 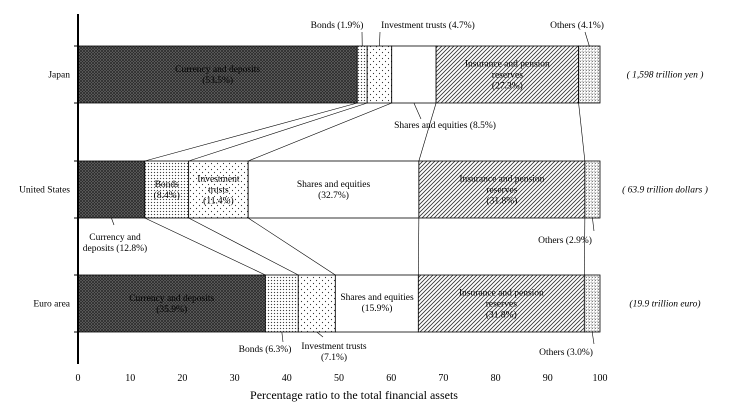 What do you see at coordinates (51, 305) in the screenshot?
I see `category-label-euro-area: Euro area` at bounding box center [51, 305].